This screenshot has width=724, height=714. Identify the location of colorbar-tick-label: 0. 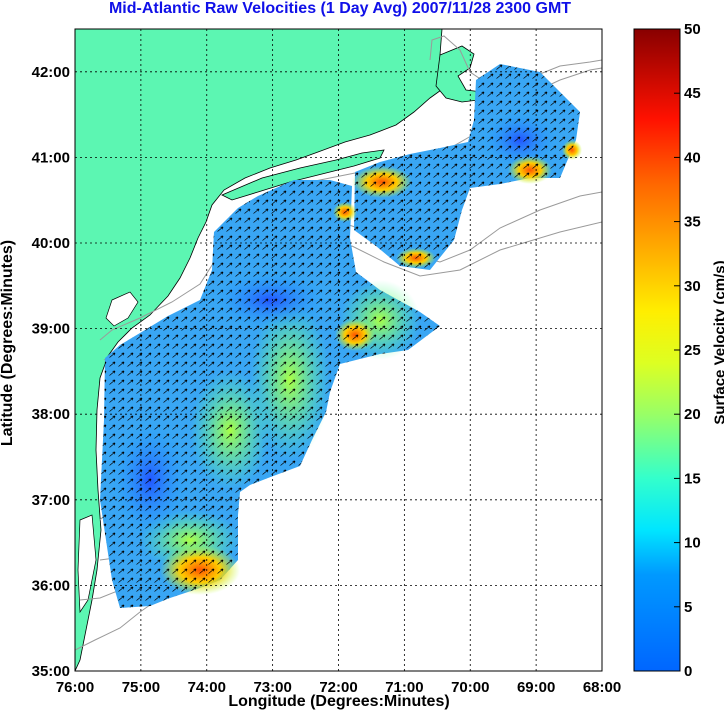
(688, 671).